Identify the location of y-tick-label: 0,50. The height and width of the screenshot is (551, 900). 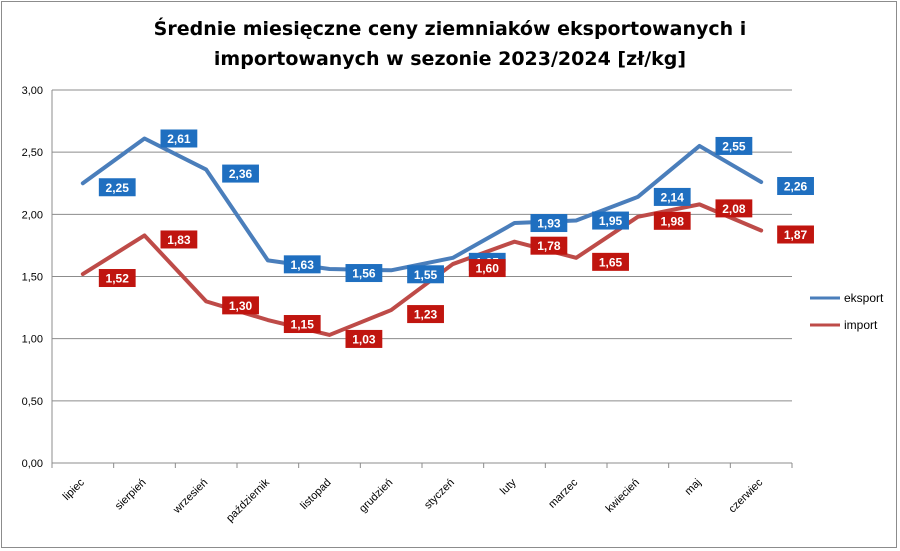
(32, 402).